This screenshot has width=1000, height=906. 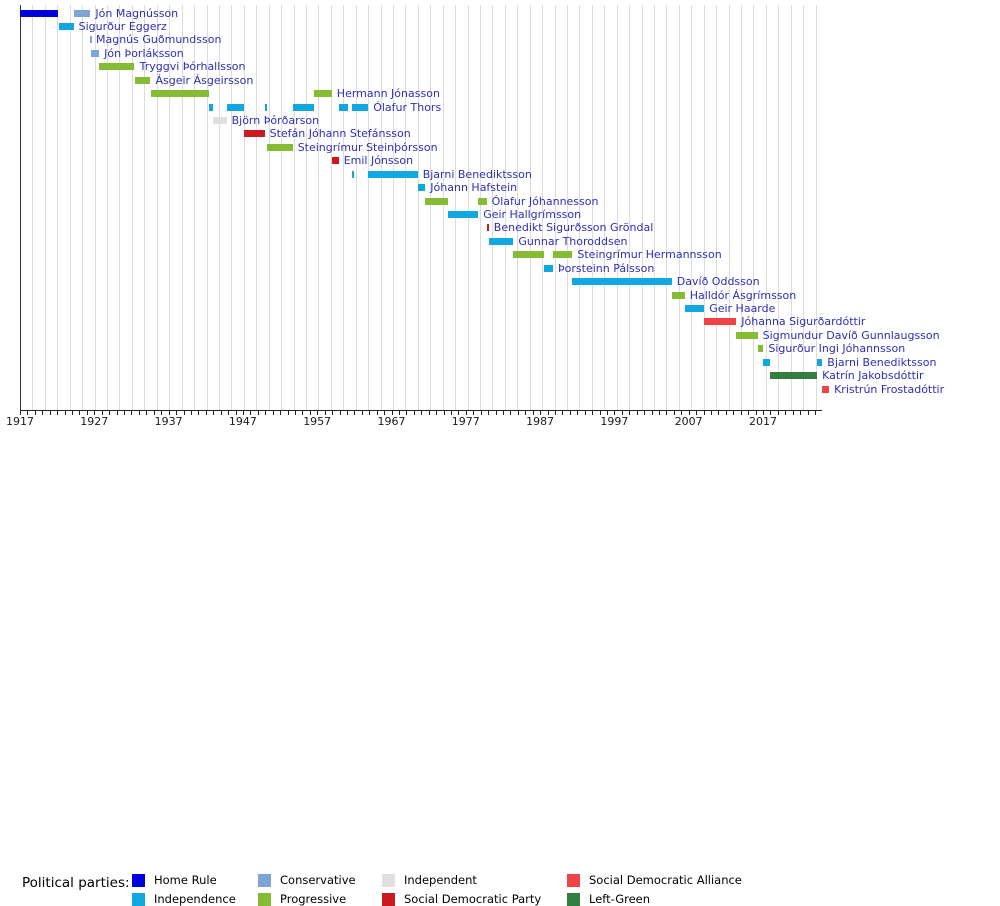 I want to click on legend-label: Social Democratic Alliance, so click(x=665, y=880).